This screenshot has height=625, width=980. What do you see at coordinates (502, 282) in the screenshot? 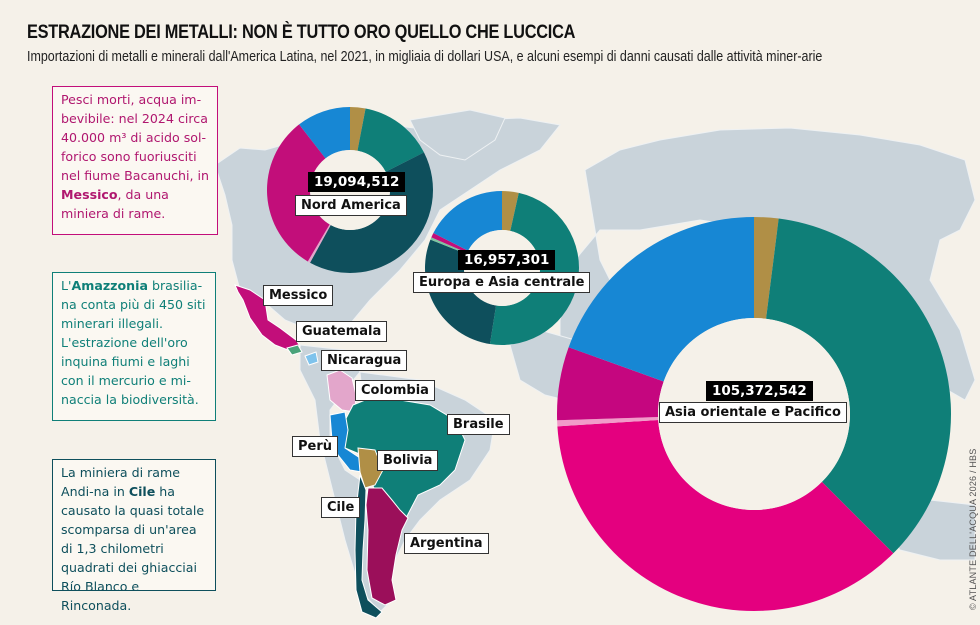
I see `region-label-europa-asia-centrale: Europa e Asia centrale` at bounding box center [502, 282].